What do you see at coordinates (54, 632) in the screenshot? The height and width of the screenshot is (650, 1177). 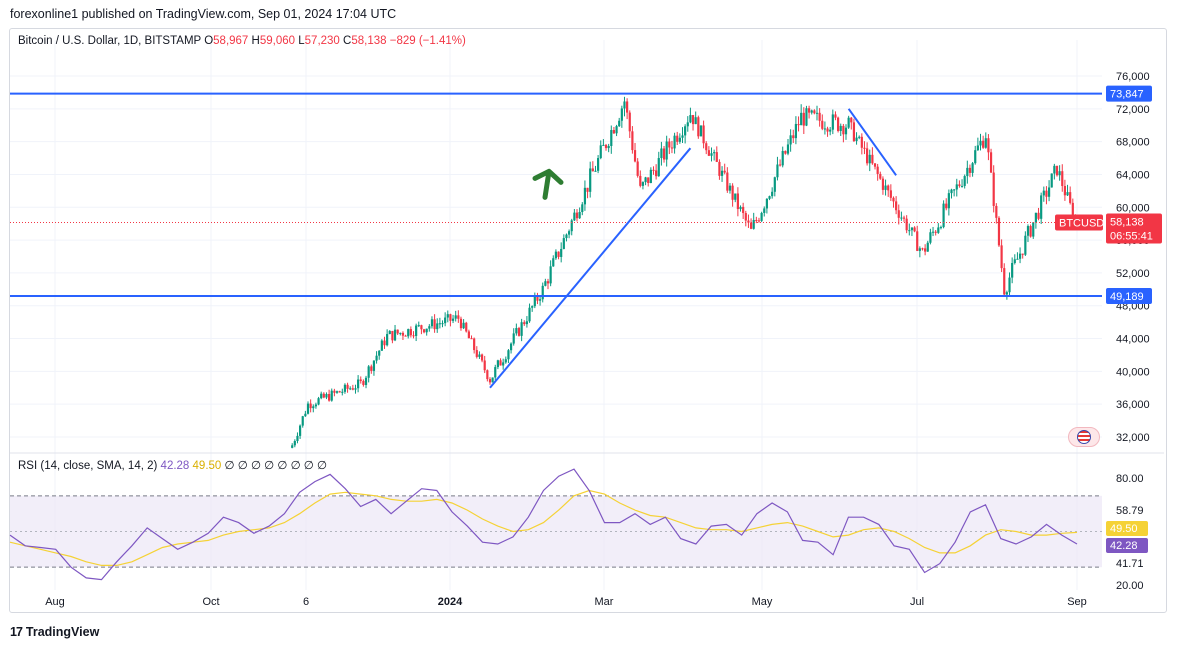 I see `tradingview-logo: 17 TradingView` at bounding box center [54, 632].